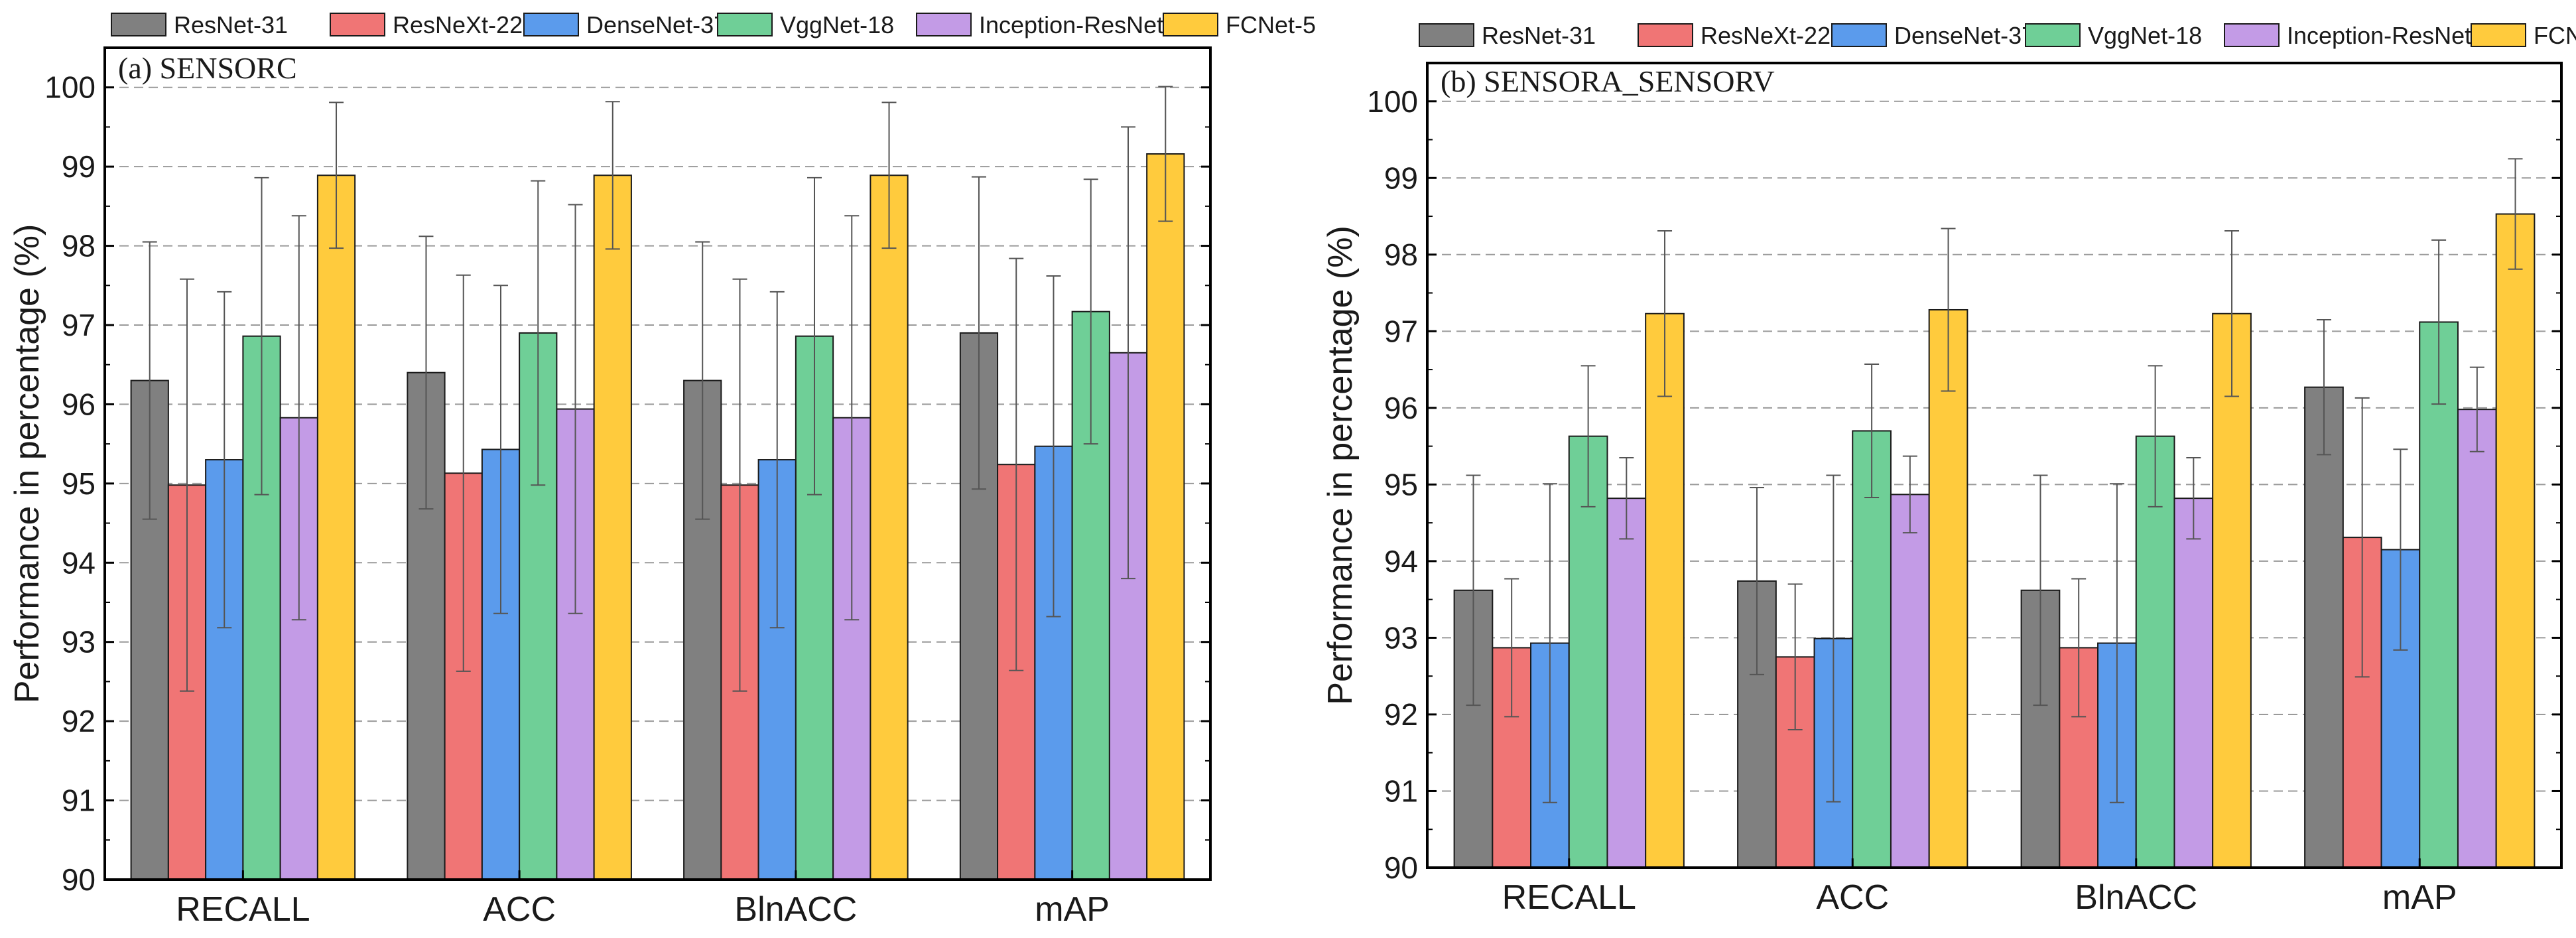 Image resolution: width=2576 pixels, height=938 pixels. Describe the element at coordinates (2155, 651) in the screenshot. I see `bar-vggnet-18-blnacc` at that location.